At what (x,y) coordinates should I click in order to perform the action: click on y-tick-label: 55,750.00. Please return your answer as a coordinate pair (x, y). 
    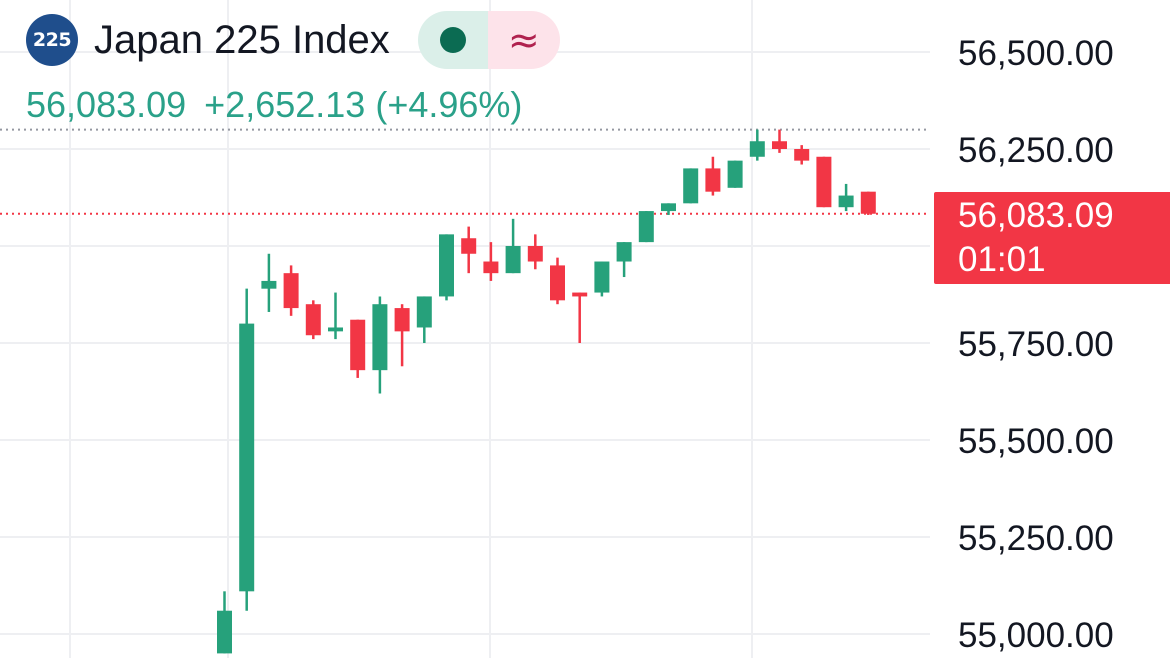
    Looking at the image, I should click on (1036, 344).